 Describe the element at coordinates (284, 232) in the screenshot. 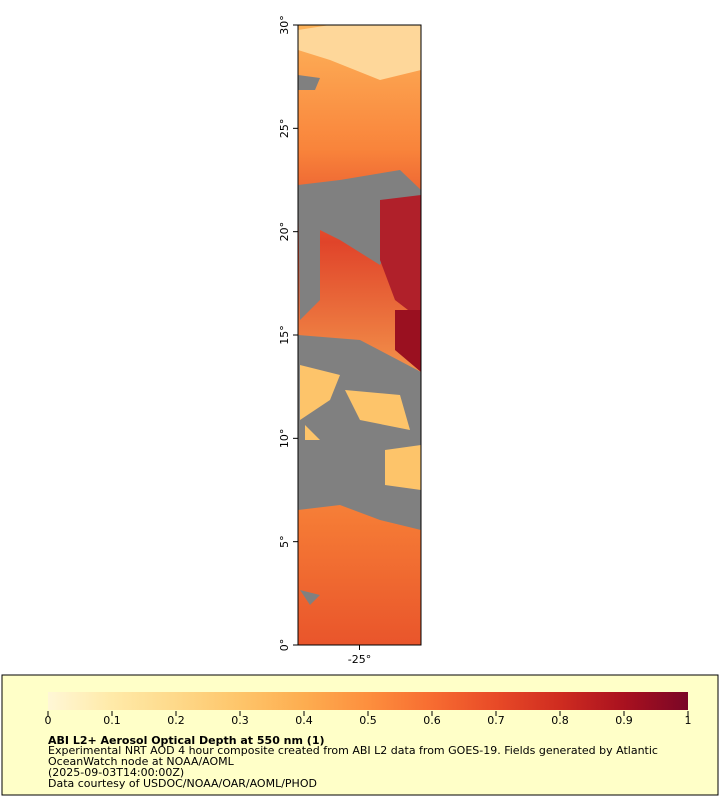

I see `y-tick-label: 20°` at that location.